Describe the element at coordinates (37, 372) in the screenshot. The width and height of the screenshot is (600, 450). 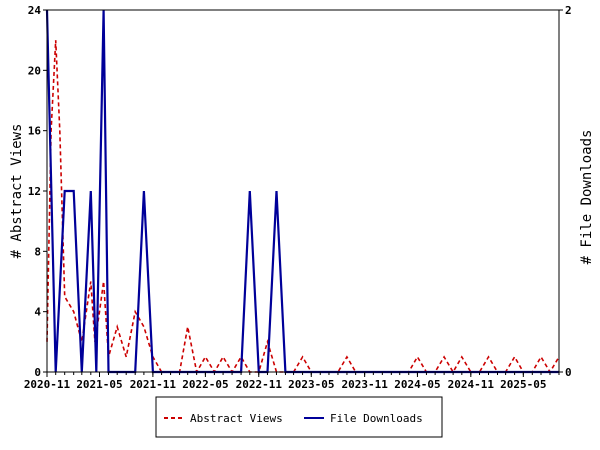
I see `y-left-tick-label: 0` at that location.